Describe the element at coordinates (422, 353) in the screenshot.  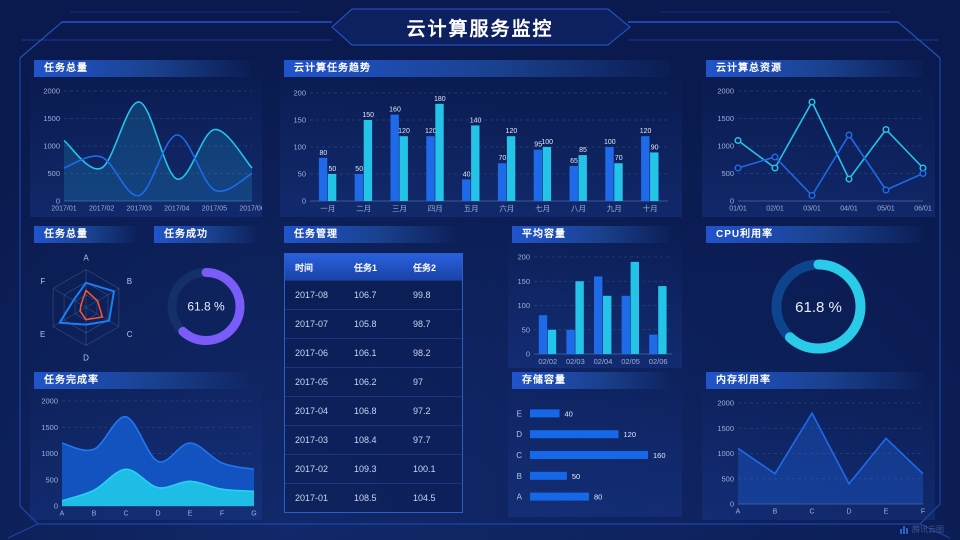
I see `table-cell: 98.2` at that location.